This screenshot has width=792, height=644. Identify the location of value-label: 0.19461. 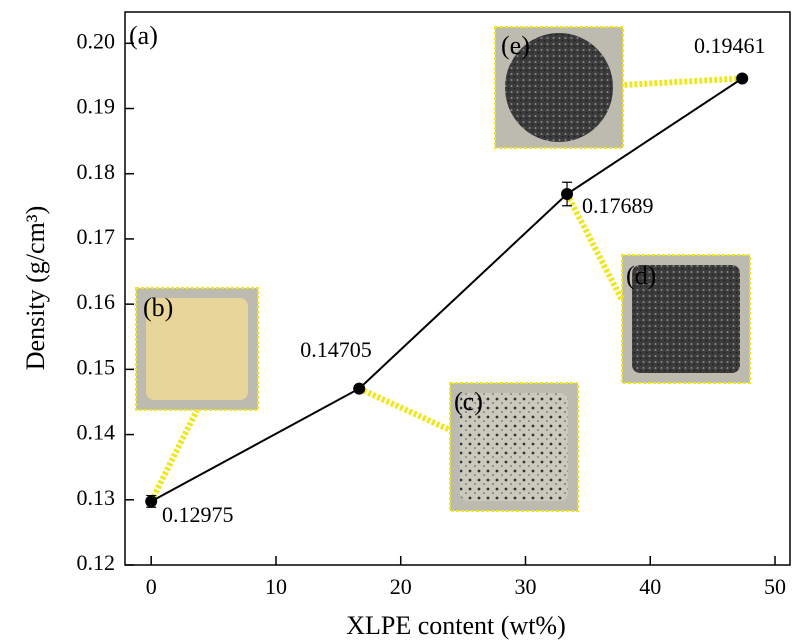
(730, 45).